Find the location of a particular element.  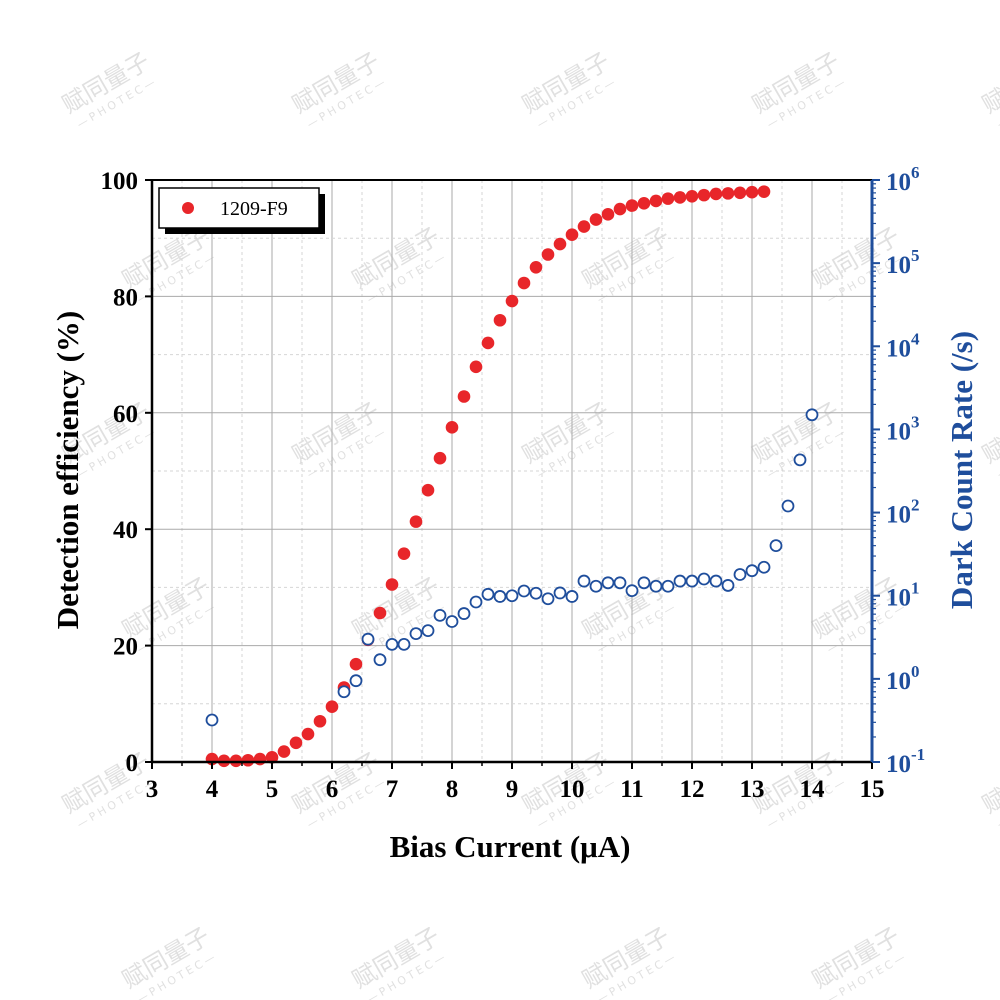

x-tick-label: 3 is located at coordinates (152, 789).